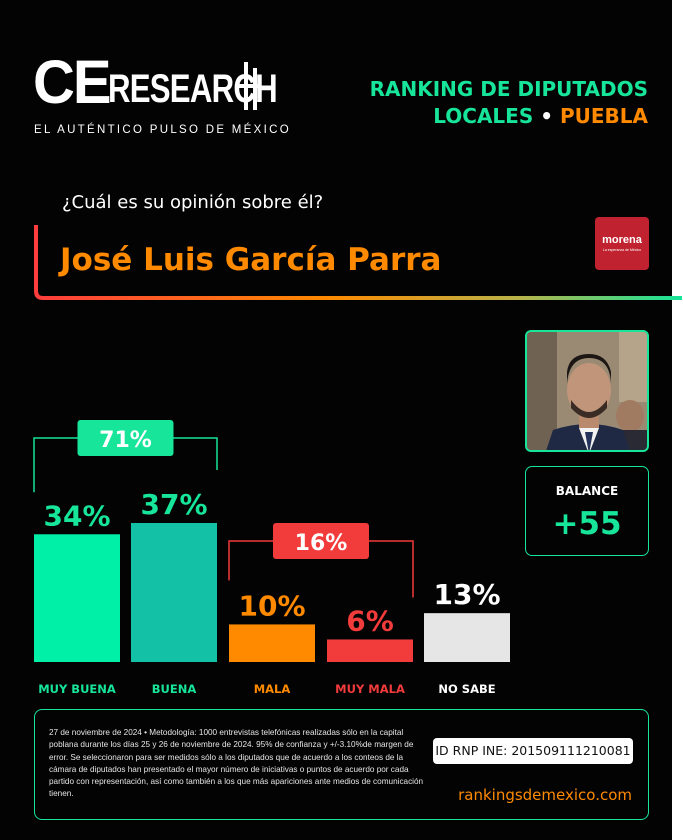 The height and width of the screenshot is (840, 683). I want to click on candidate-photo, so click(587, 391).